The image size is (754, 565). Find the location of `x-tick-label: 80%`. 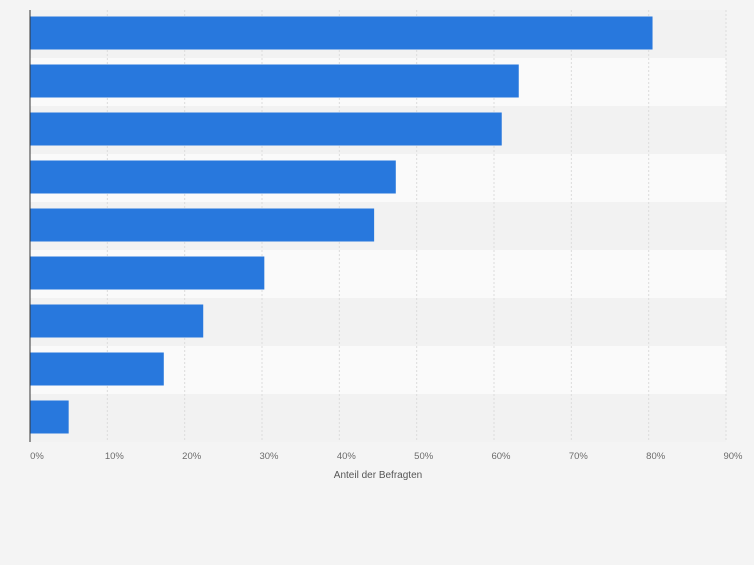

x-tick-label: 80% is located at coordinates (656, 456).